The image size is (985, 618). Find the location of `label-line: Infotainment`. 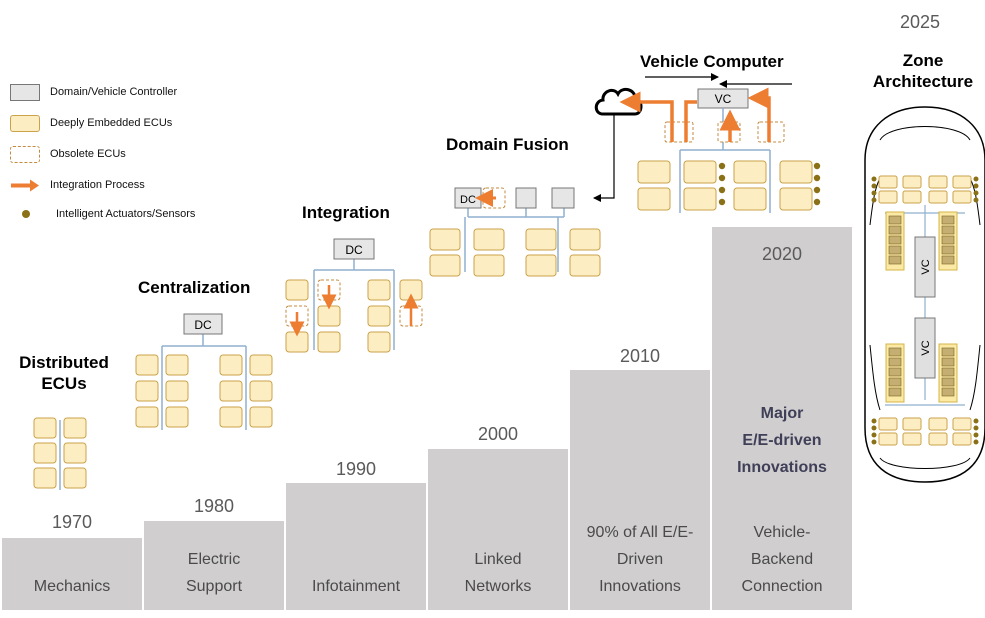

label-line: Infotainment is located at coordinates (356, 586).